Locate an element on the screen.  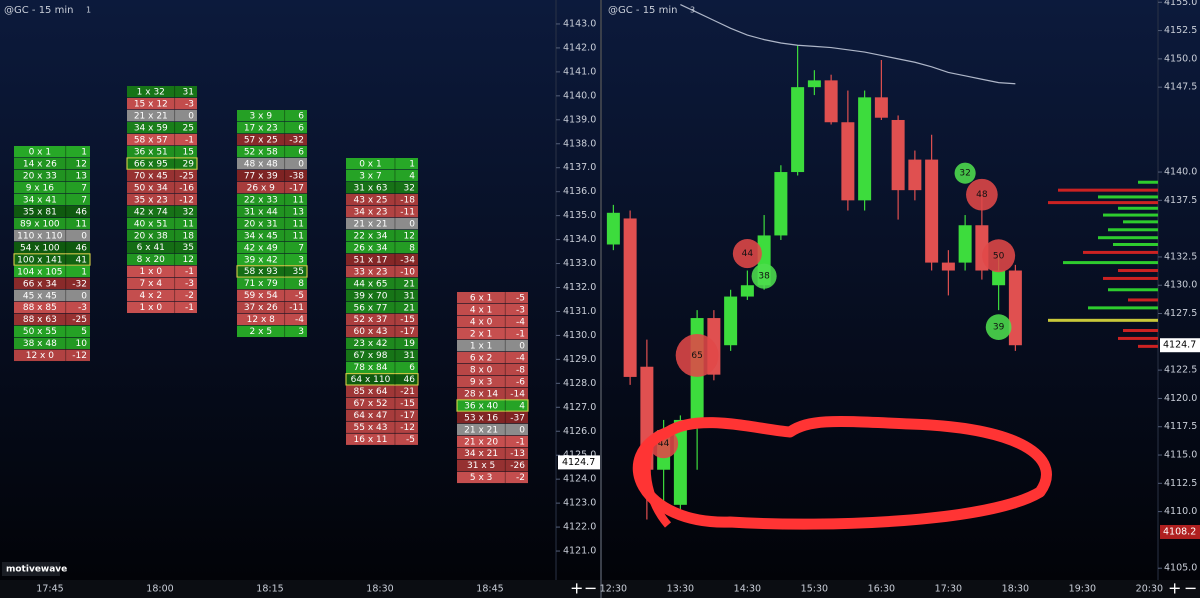
cell-label: 26 x 9 is located at coordinates (261, 188).